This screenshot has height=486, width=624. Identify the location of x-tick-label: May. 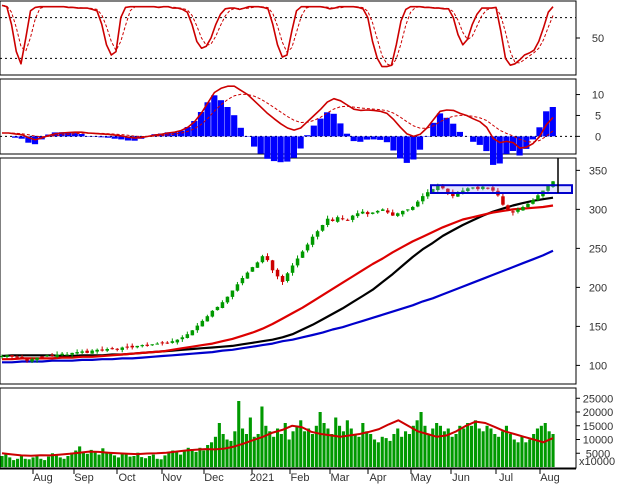
(421, 478).